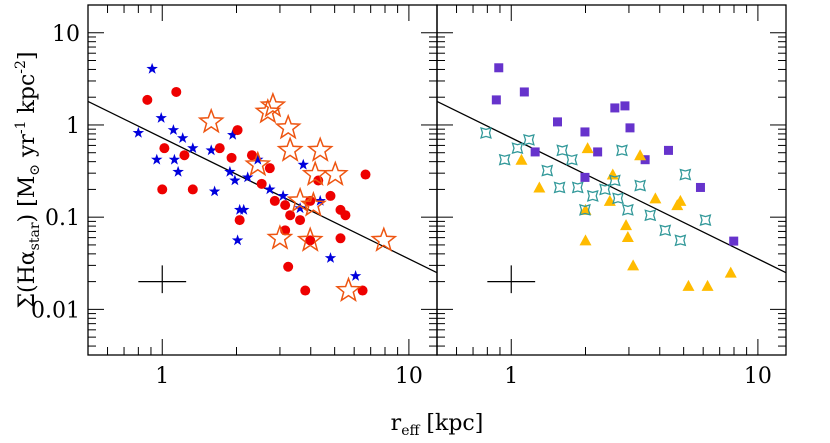 The height and width of the screenshot is (443, 830). Describe the element at coordinates (55, 310) in the screenshot. I see `y-tick-label: 0.01` at that location.